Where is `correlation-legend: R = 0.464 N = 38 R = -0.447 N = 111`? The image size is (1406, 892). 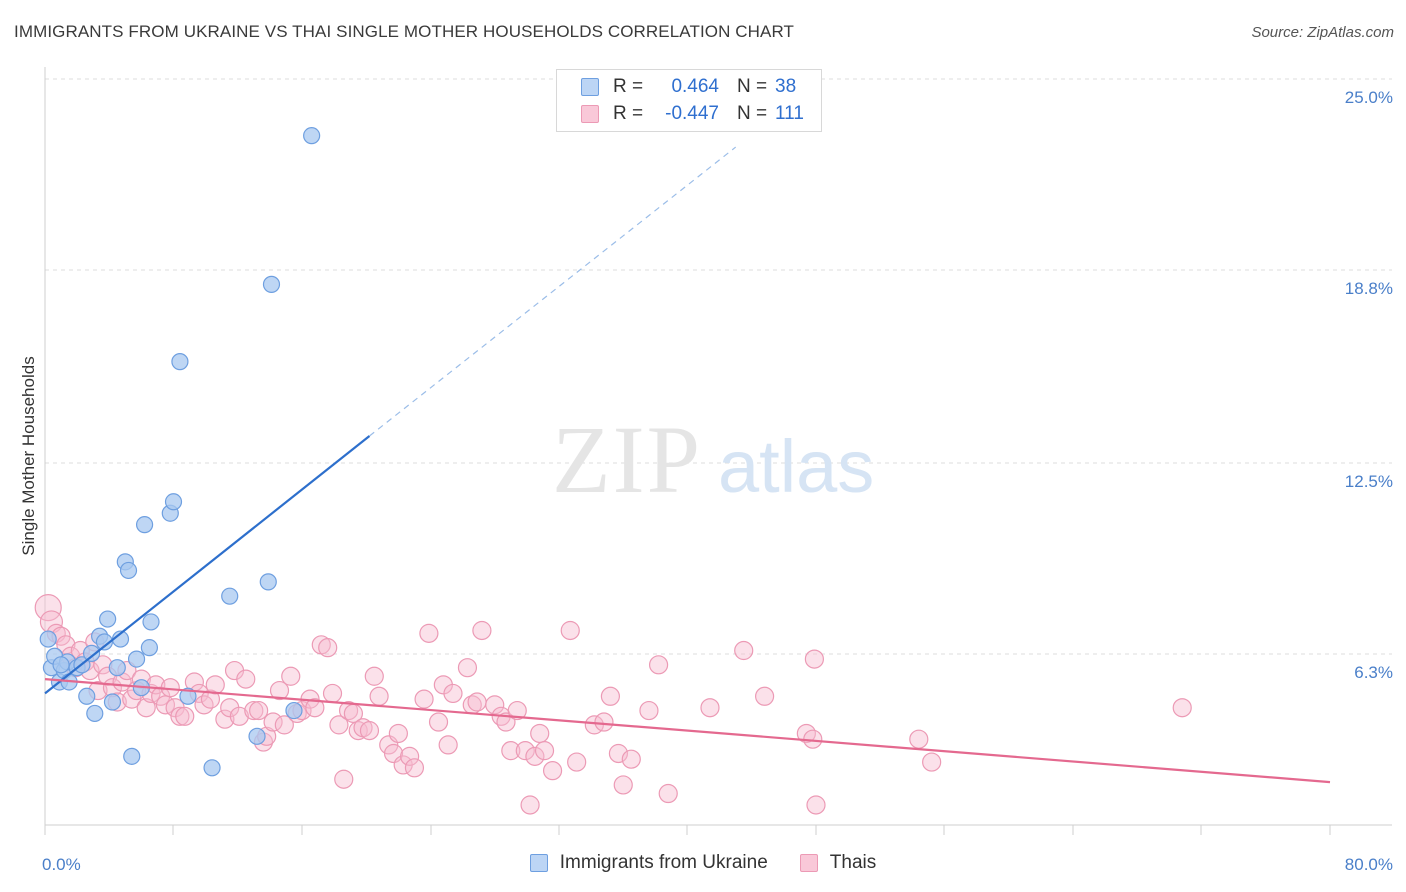 correlation-legend: R = 0.464 N = 38 R = -0.447 N = 111 is located at coordinates (689, 100).